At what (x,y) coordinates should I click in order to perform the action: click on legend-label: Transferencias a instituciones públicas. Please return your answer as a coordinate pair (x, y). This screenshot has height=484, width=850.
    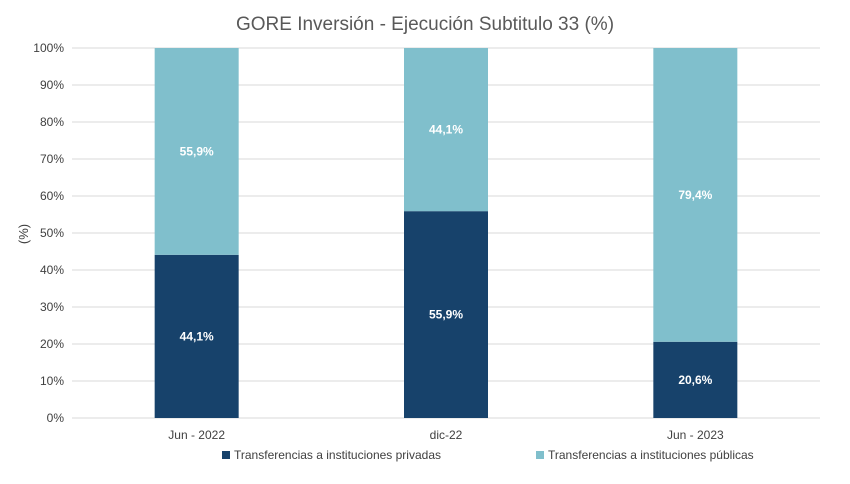
    Looking at the image, I should click on (651, 455).